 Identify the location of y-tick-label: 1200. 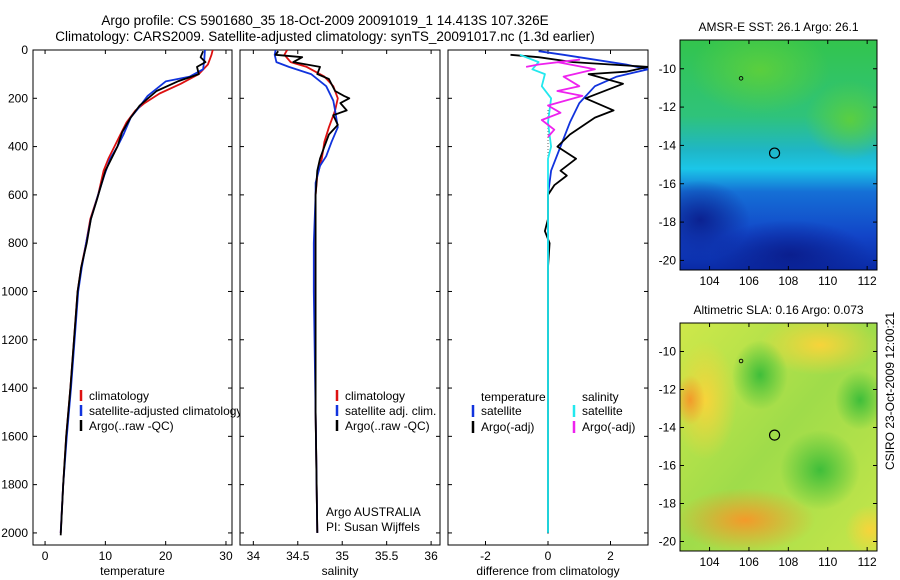
(14, 340).